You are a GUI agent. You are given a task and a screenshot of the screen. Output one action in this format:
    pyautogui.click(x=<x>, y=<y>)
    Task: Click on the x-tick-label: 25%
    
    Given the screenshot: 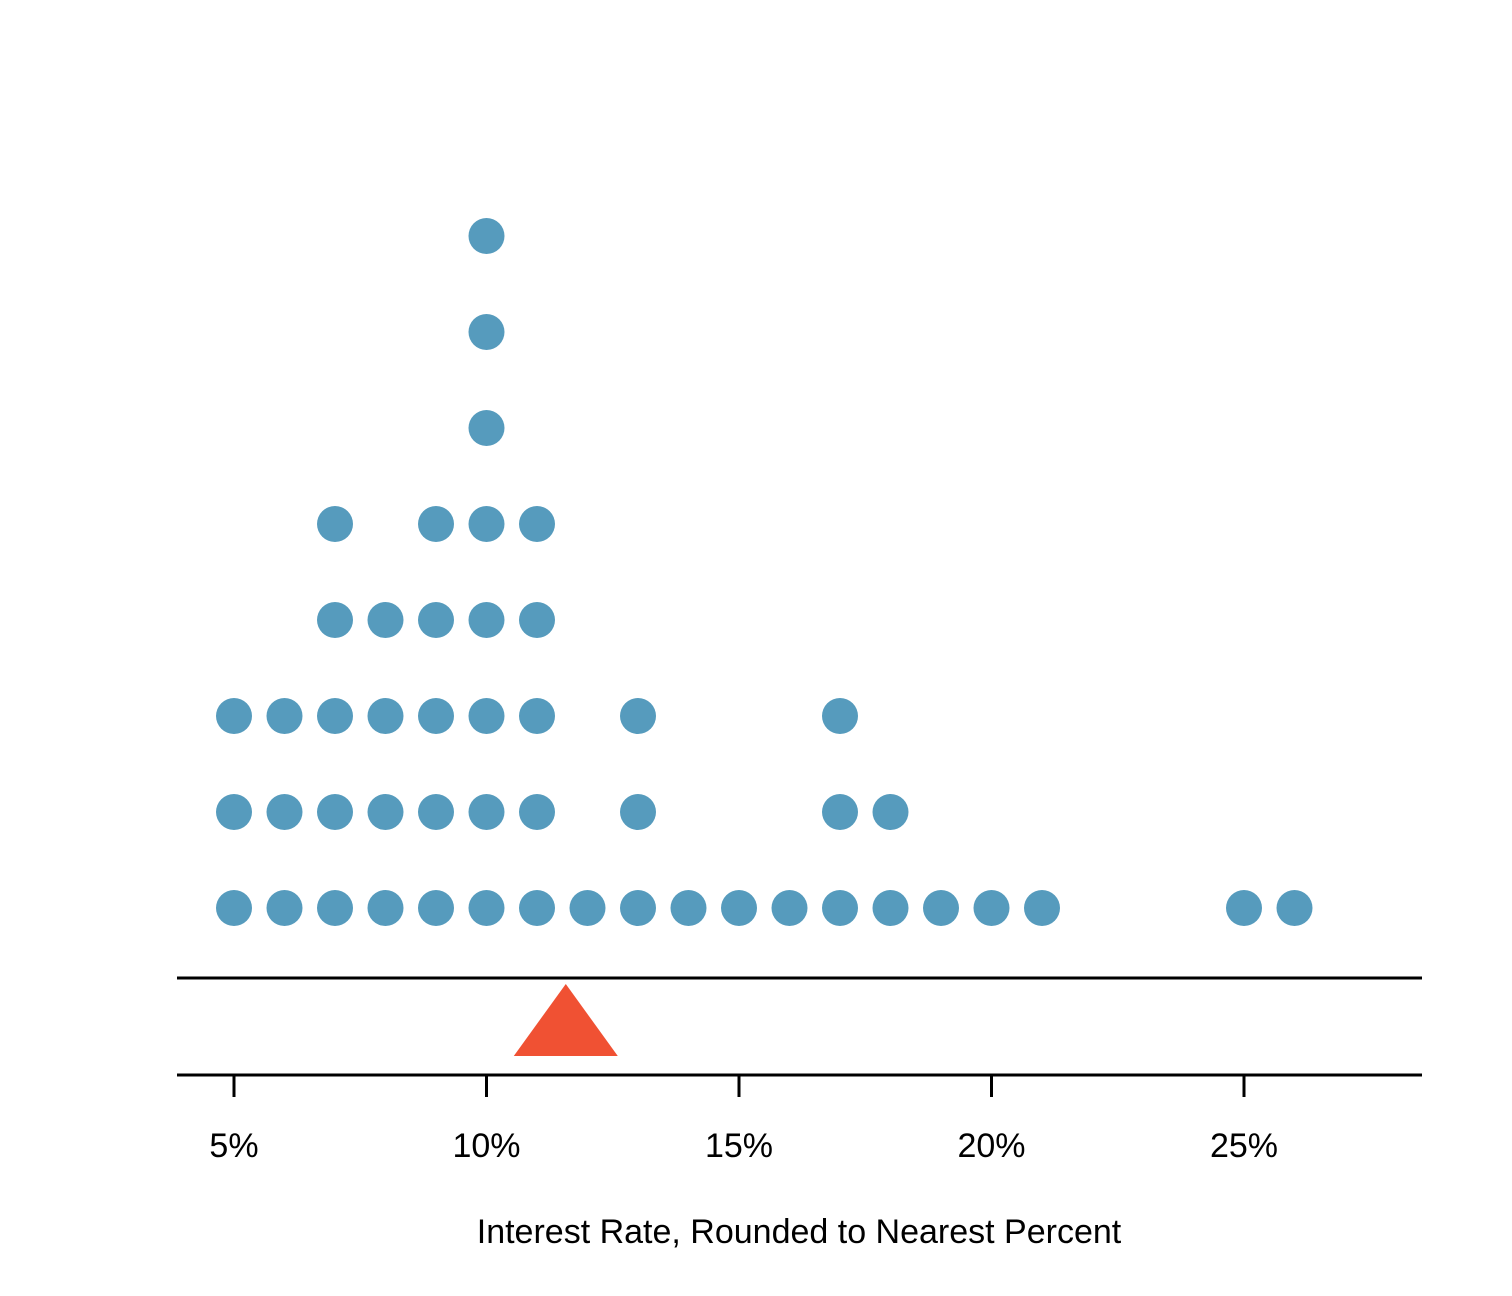 What is the action you would take?
    pyautogui.click(x=1244, y=1146)
    